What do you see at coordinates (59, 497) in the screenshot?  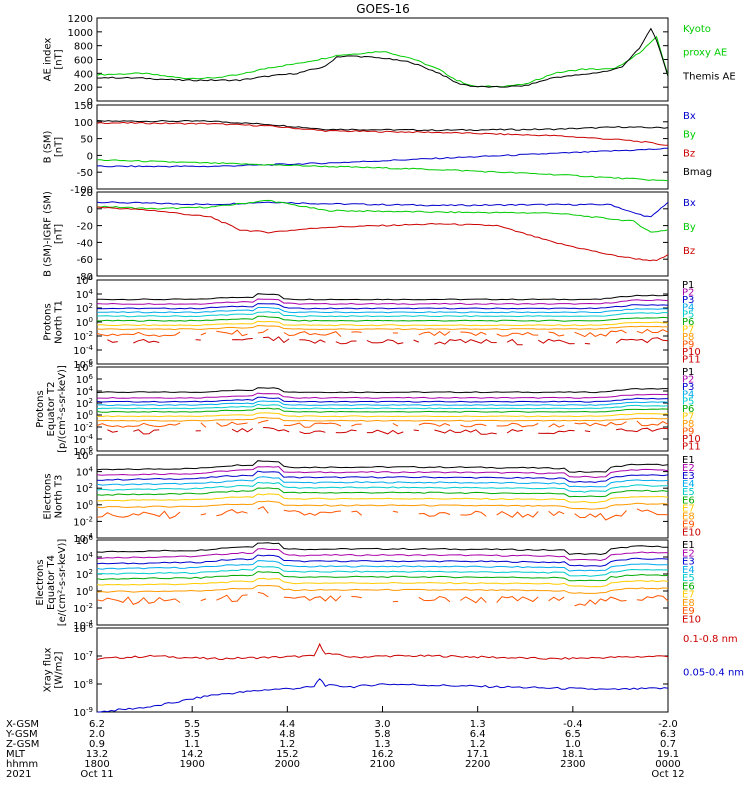 I see `y-axis-label: North T3` at bounding box center [59, 497].